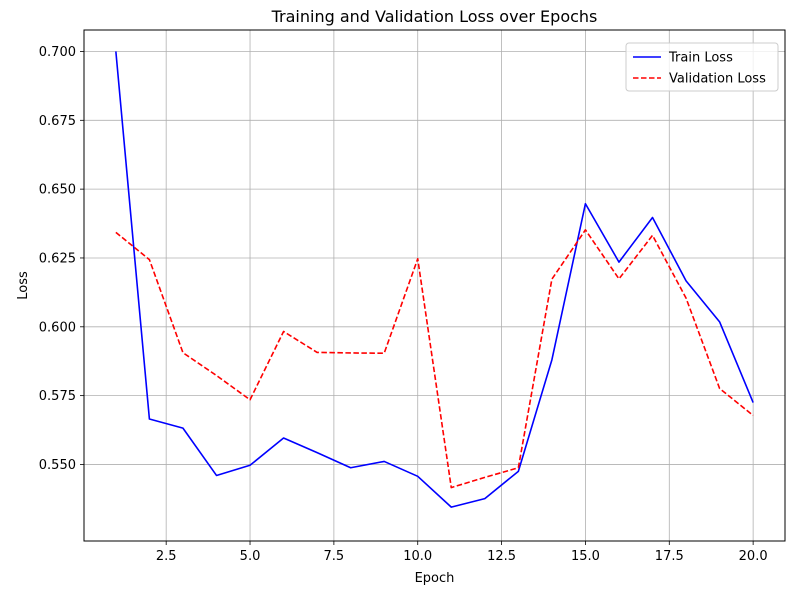 The width and height of the screenshot is (800, 600). Describe the element at coordinates (57, 121) in the screenshot. I see `y-tick-label: 0.675` at that location.